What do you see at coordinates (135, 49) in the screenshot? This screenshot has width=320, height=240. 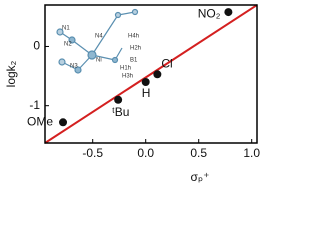 I see `inset-label: H2h` at bounding box center [135, 49].